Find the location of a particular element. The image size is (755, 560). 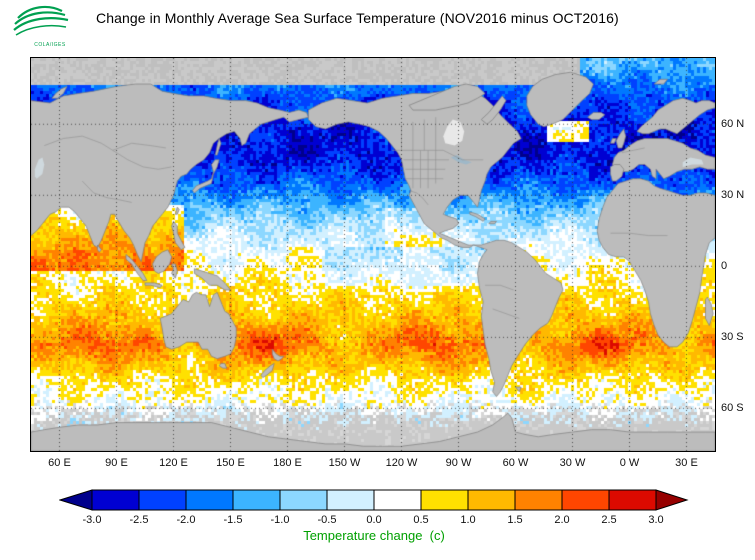

lon-tick-label: 120 E is located at coordinates (173, 463).